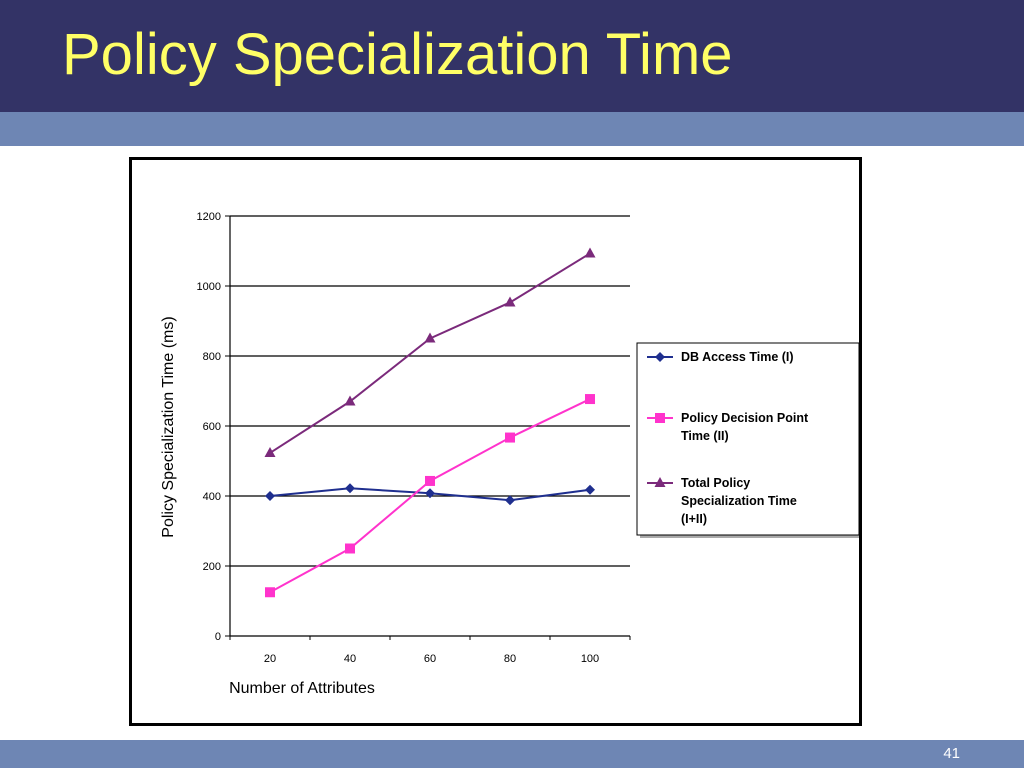 This screenshot has width=1024, height=768. I want to click on x-tick-label: 80, so click(510, 659).